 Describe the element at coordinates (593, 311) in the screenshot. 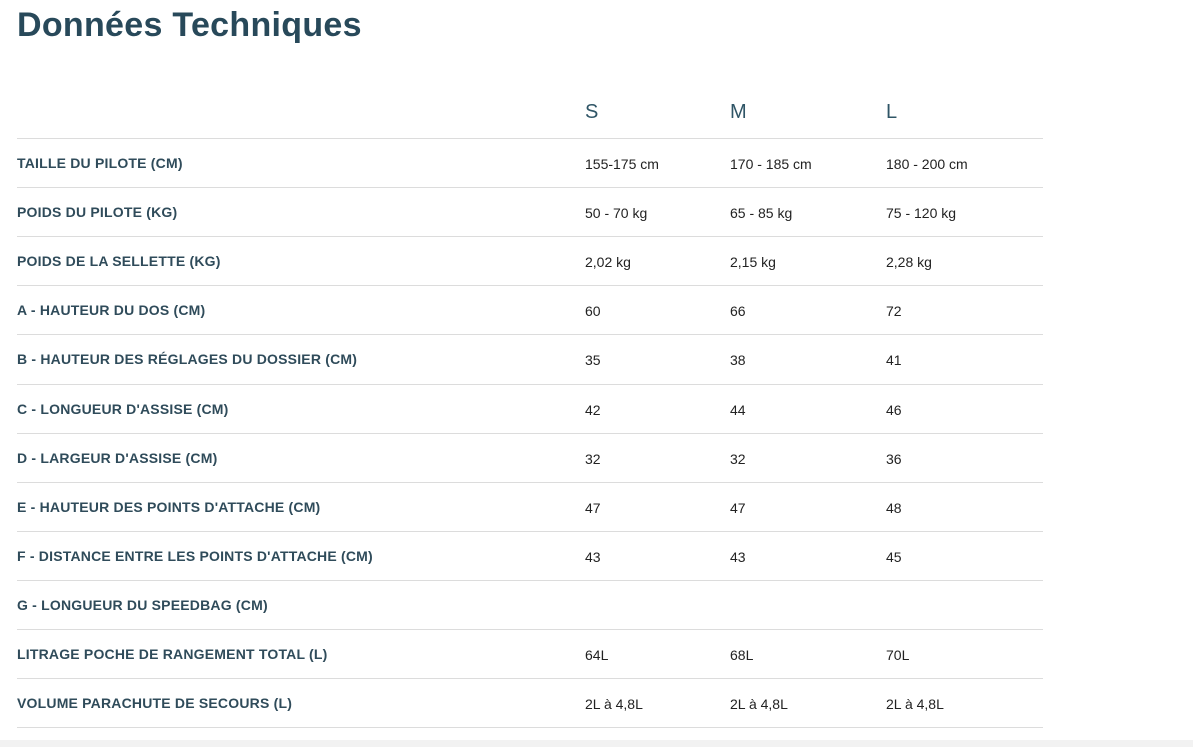

I see `cell-value: 60` at that location.